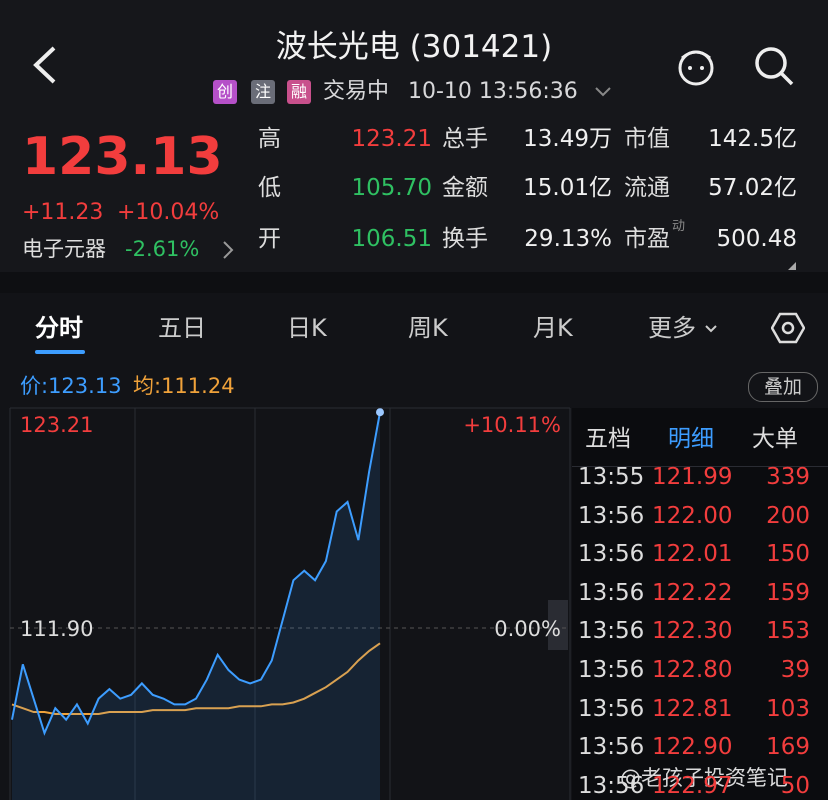 The image size is (828, 800). Describe the element at coordinates (692, 785) in the screenshot. I see `trade-price: 122.97` at that location.